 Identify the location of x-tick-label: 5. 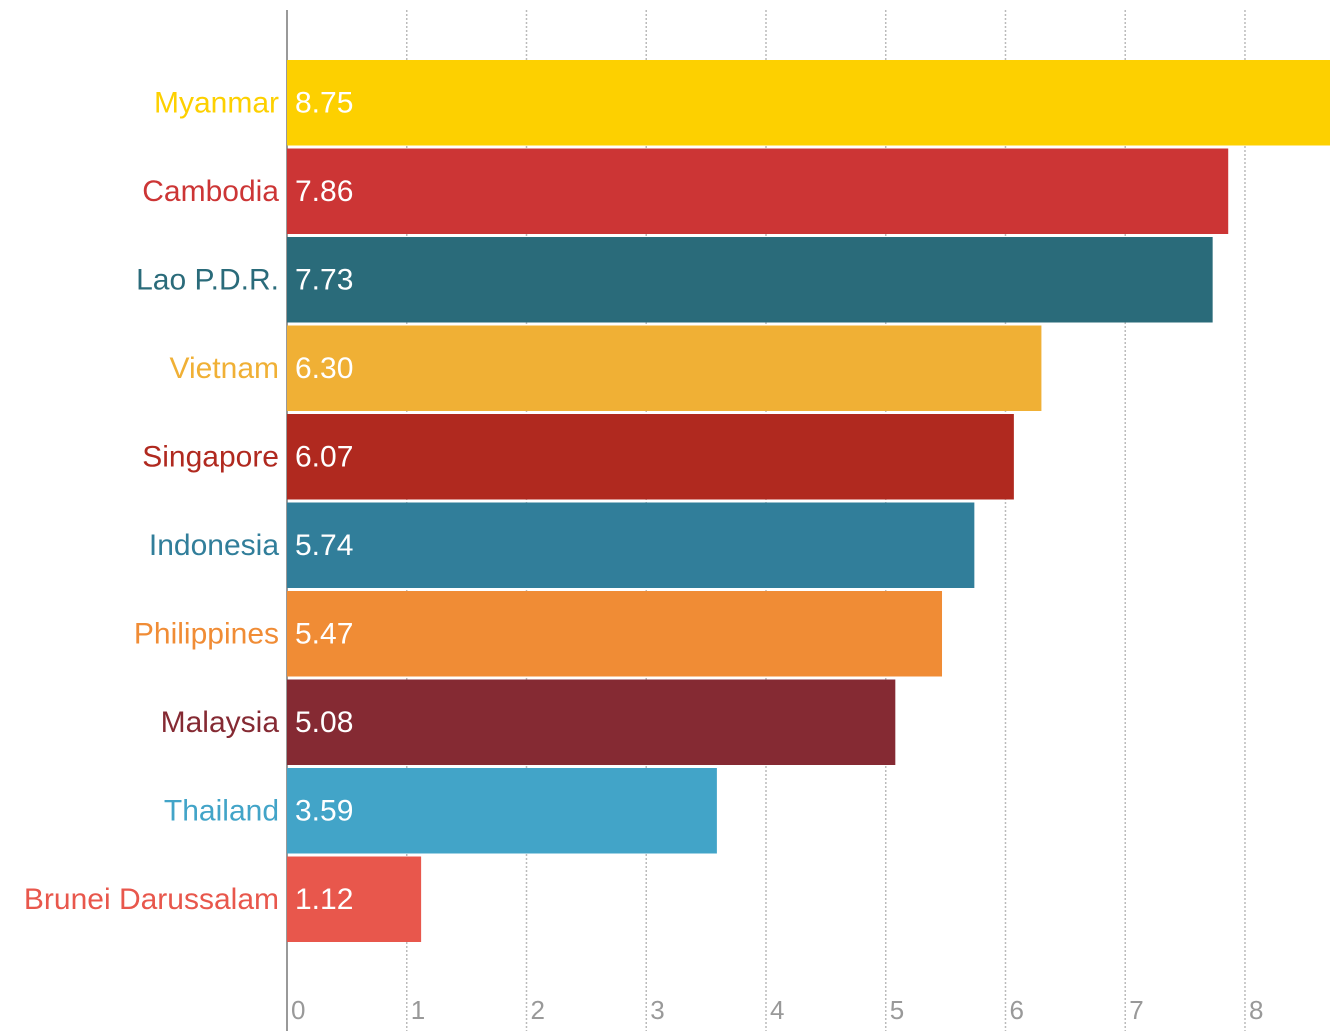
(897, 1010).